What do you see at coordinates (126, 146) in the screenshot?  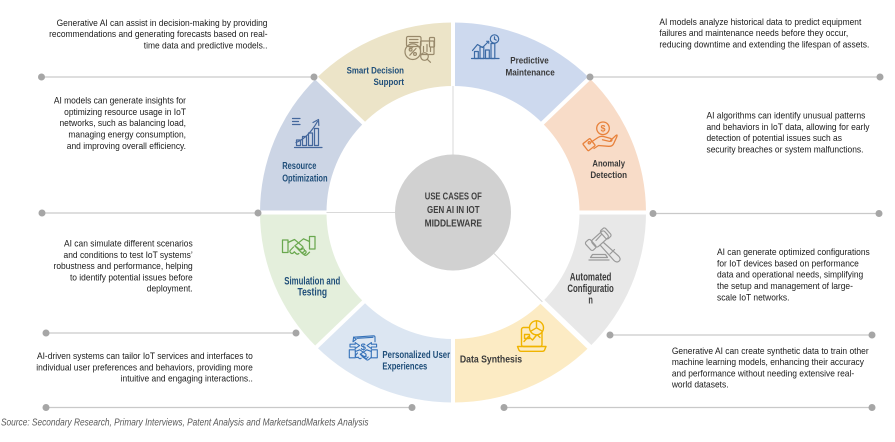 I see `svg-text:and improving overall efficien: and improving overall efficiency.` at bounding box center [126, 146].